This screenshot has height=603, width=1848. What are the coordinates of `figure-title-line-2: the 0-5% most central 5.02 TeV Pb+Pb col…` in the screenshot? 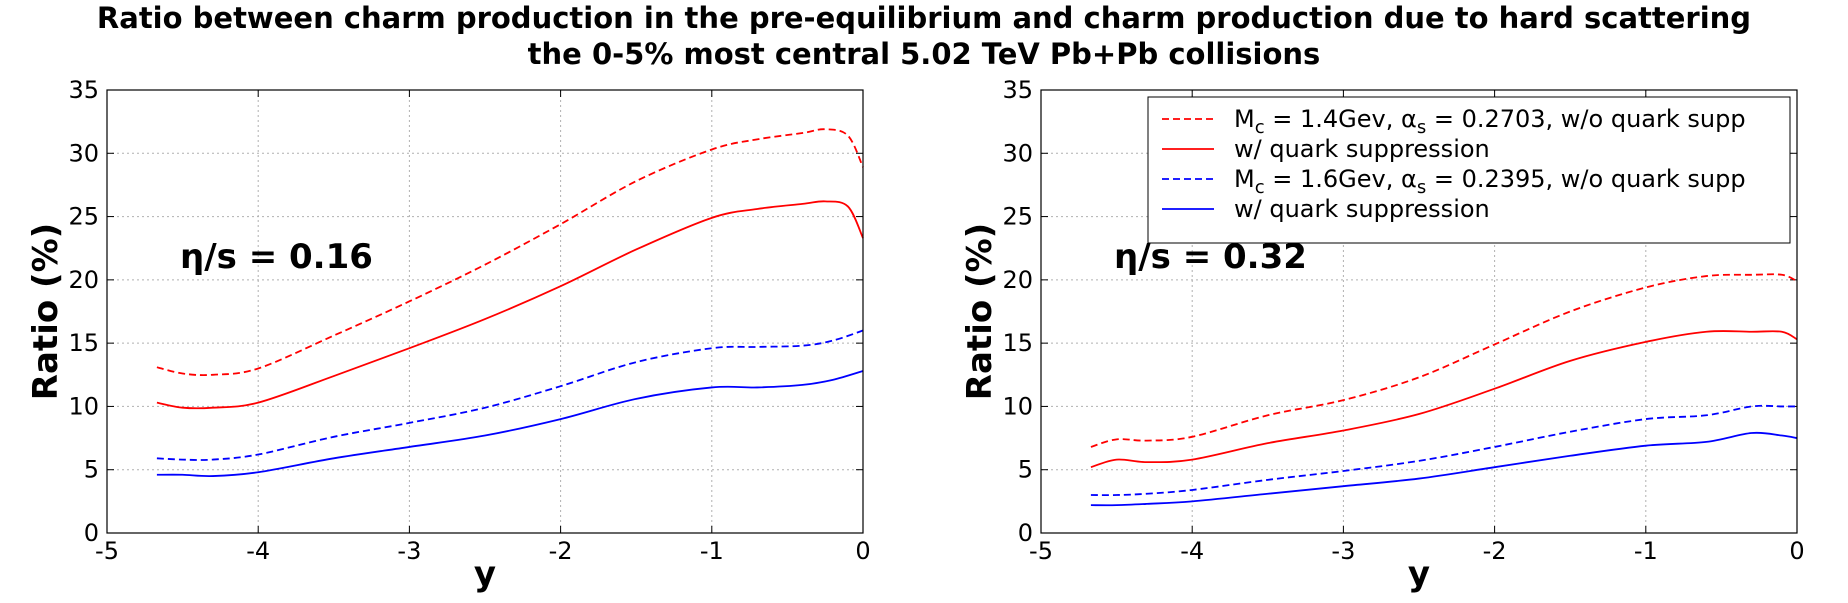 It's located at (924, 54).